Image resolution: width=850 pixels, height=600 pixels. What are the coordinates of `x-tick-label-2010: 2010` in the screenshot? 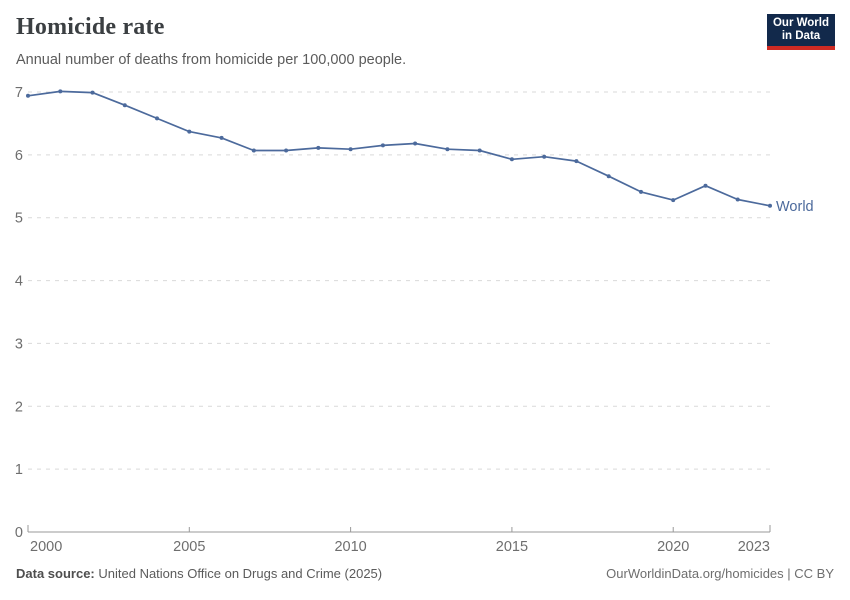 It's located at (350, 547).